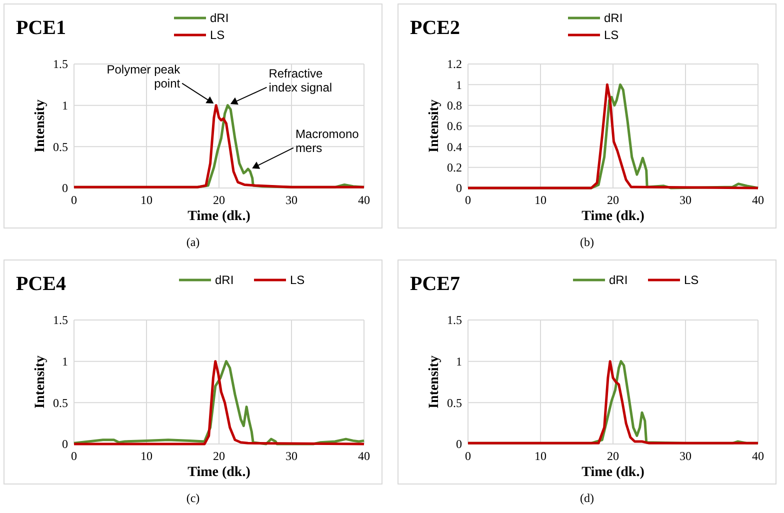  I want to click on chart-title: PCE2, so click(435, 28).